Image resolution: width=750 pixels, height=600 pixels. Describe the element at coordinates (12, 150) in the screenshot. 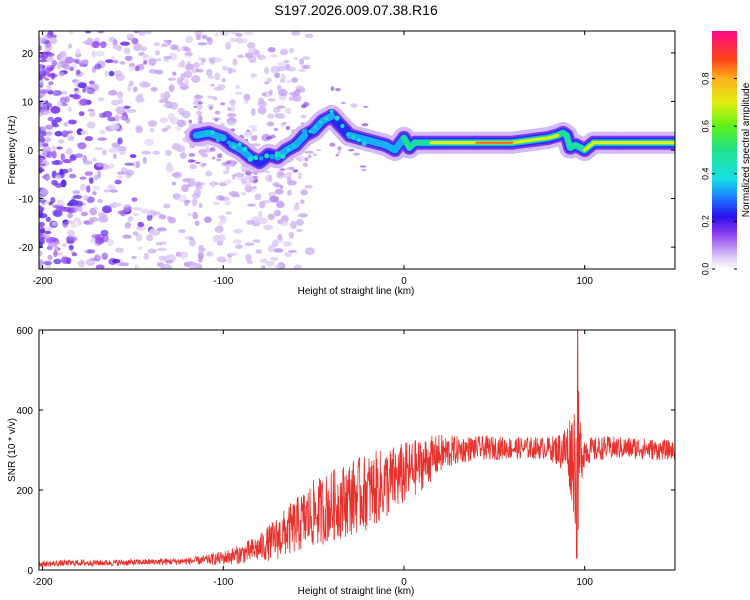

I see `spectrogram-ylabel: Frequency (Hz)` at that location.